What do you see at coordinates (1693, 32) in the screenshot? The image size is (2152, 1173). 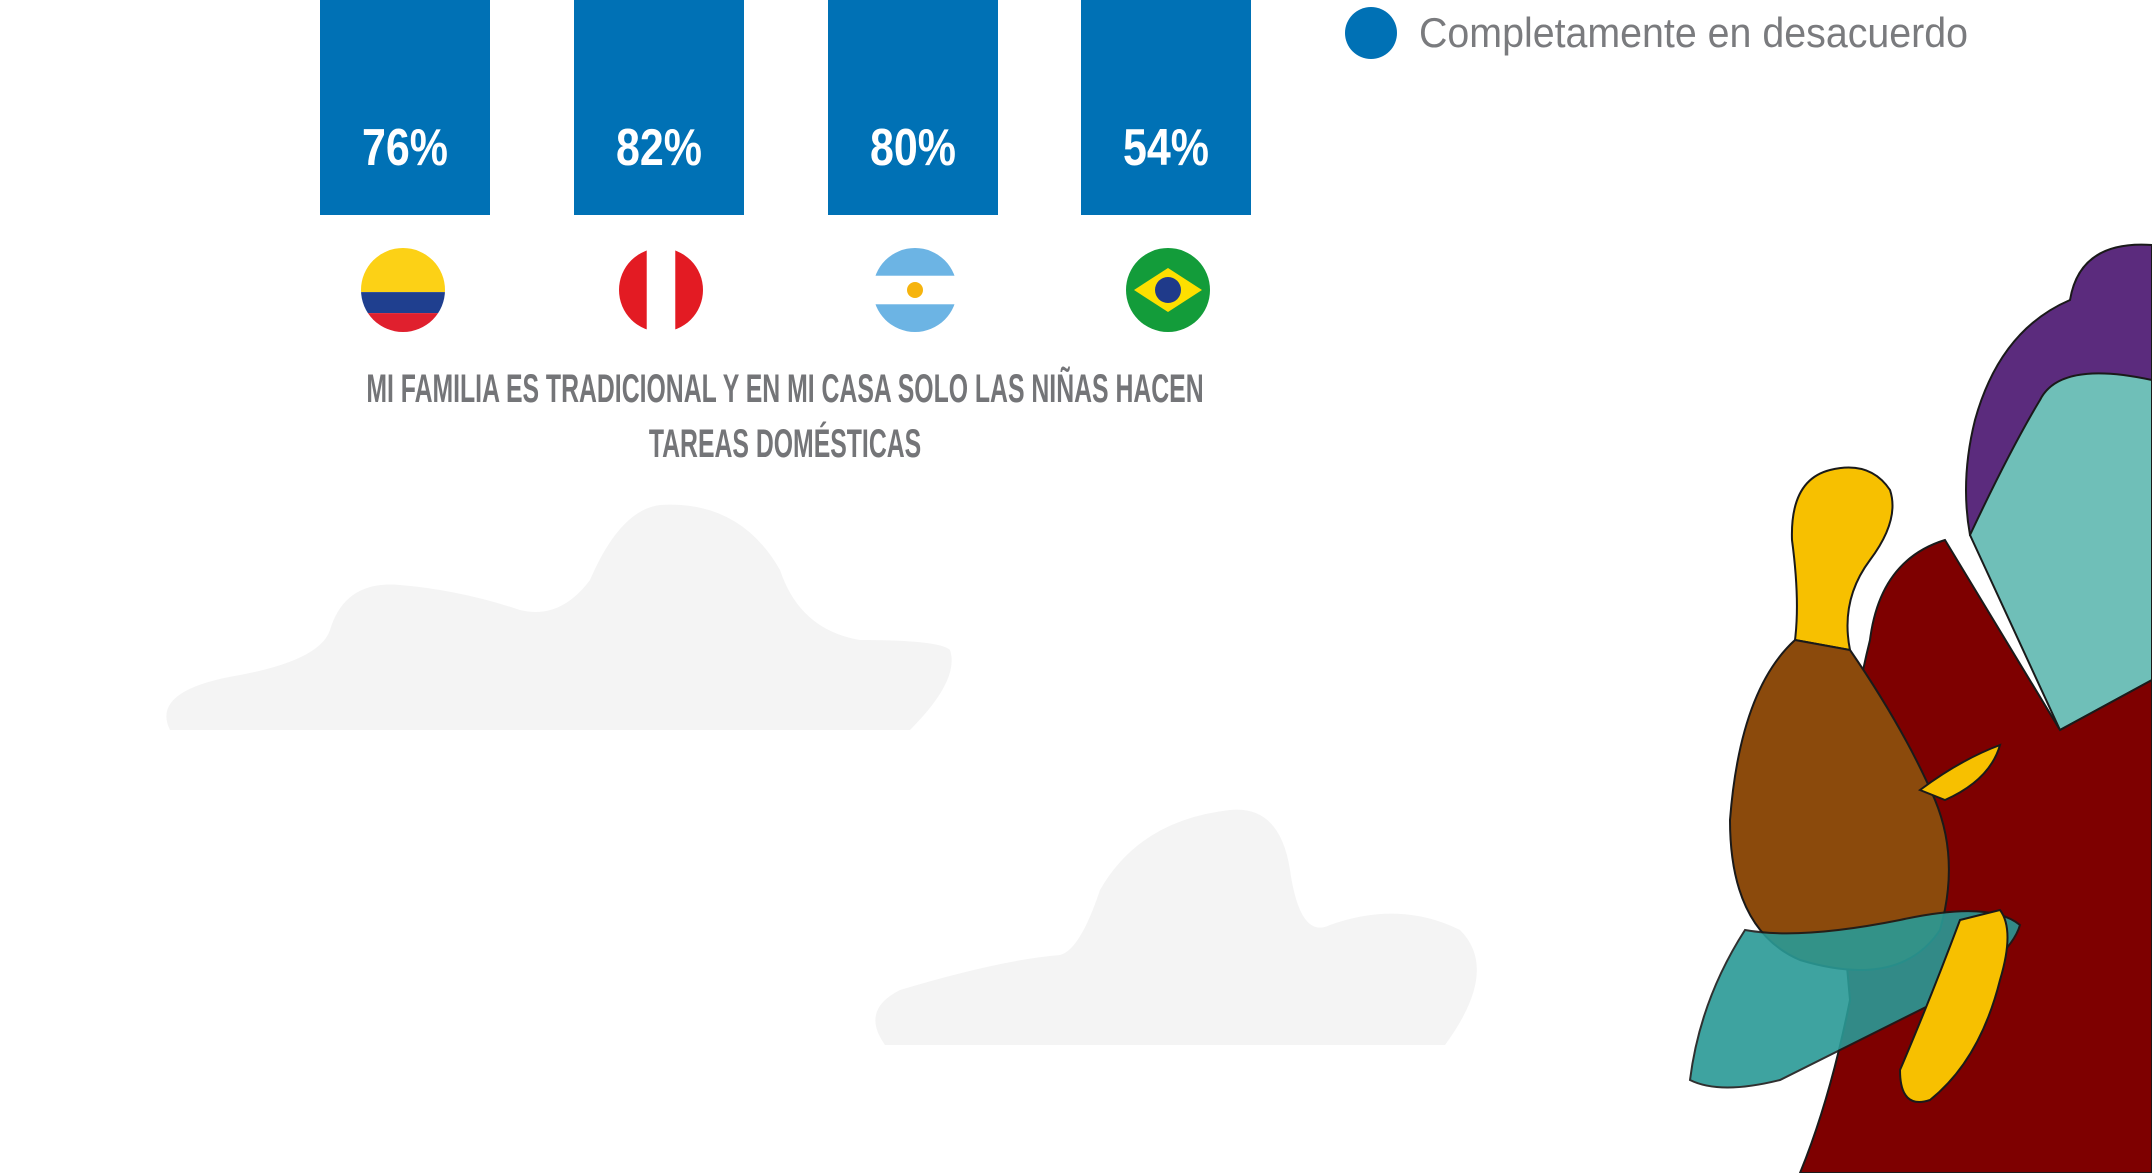 I see `legend-label: Completamente en desacuerdo` at bounding box center [1693, 32].